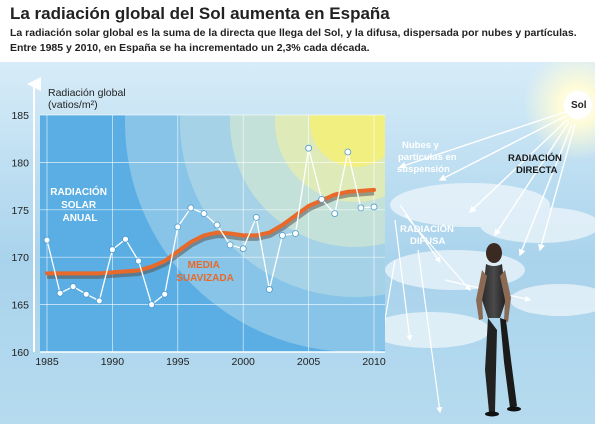  What do you see at coordinates (88, 99) in the screenshot?
I see `y-axis-label: Radiación global (vatios/m²)` at bounding box center [88, 99].